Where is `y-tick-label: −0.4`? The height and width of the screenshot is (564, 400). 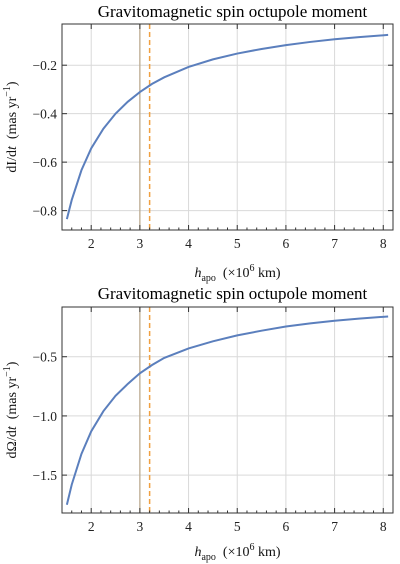
y-tick-label: −0.4 is located at coordinates (45, 114).